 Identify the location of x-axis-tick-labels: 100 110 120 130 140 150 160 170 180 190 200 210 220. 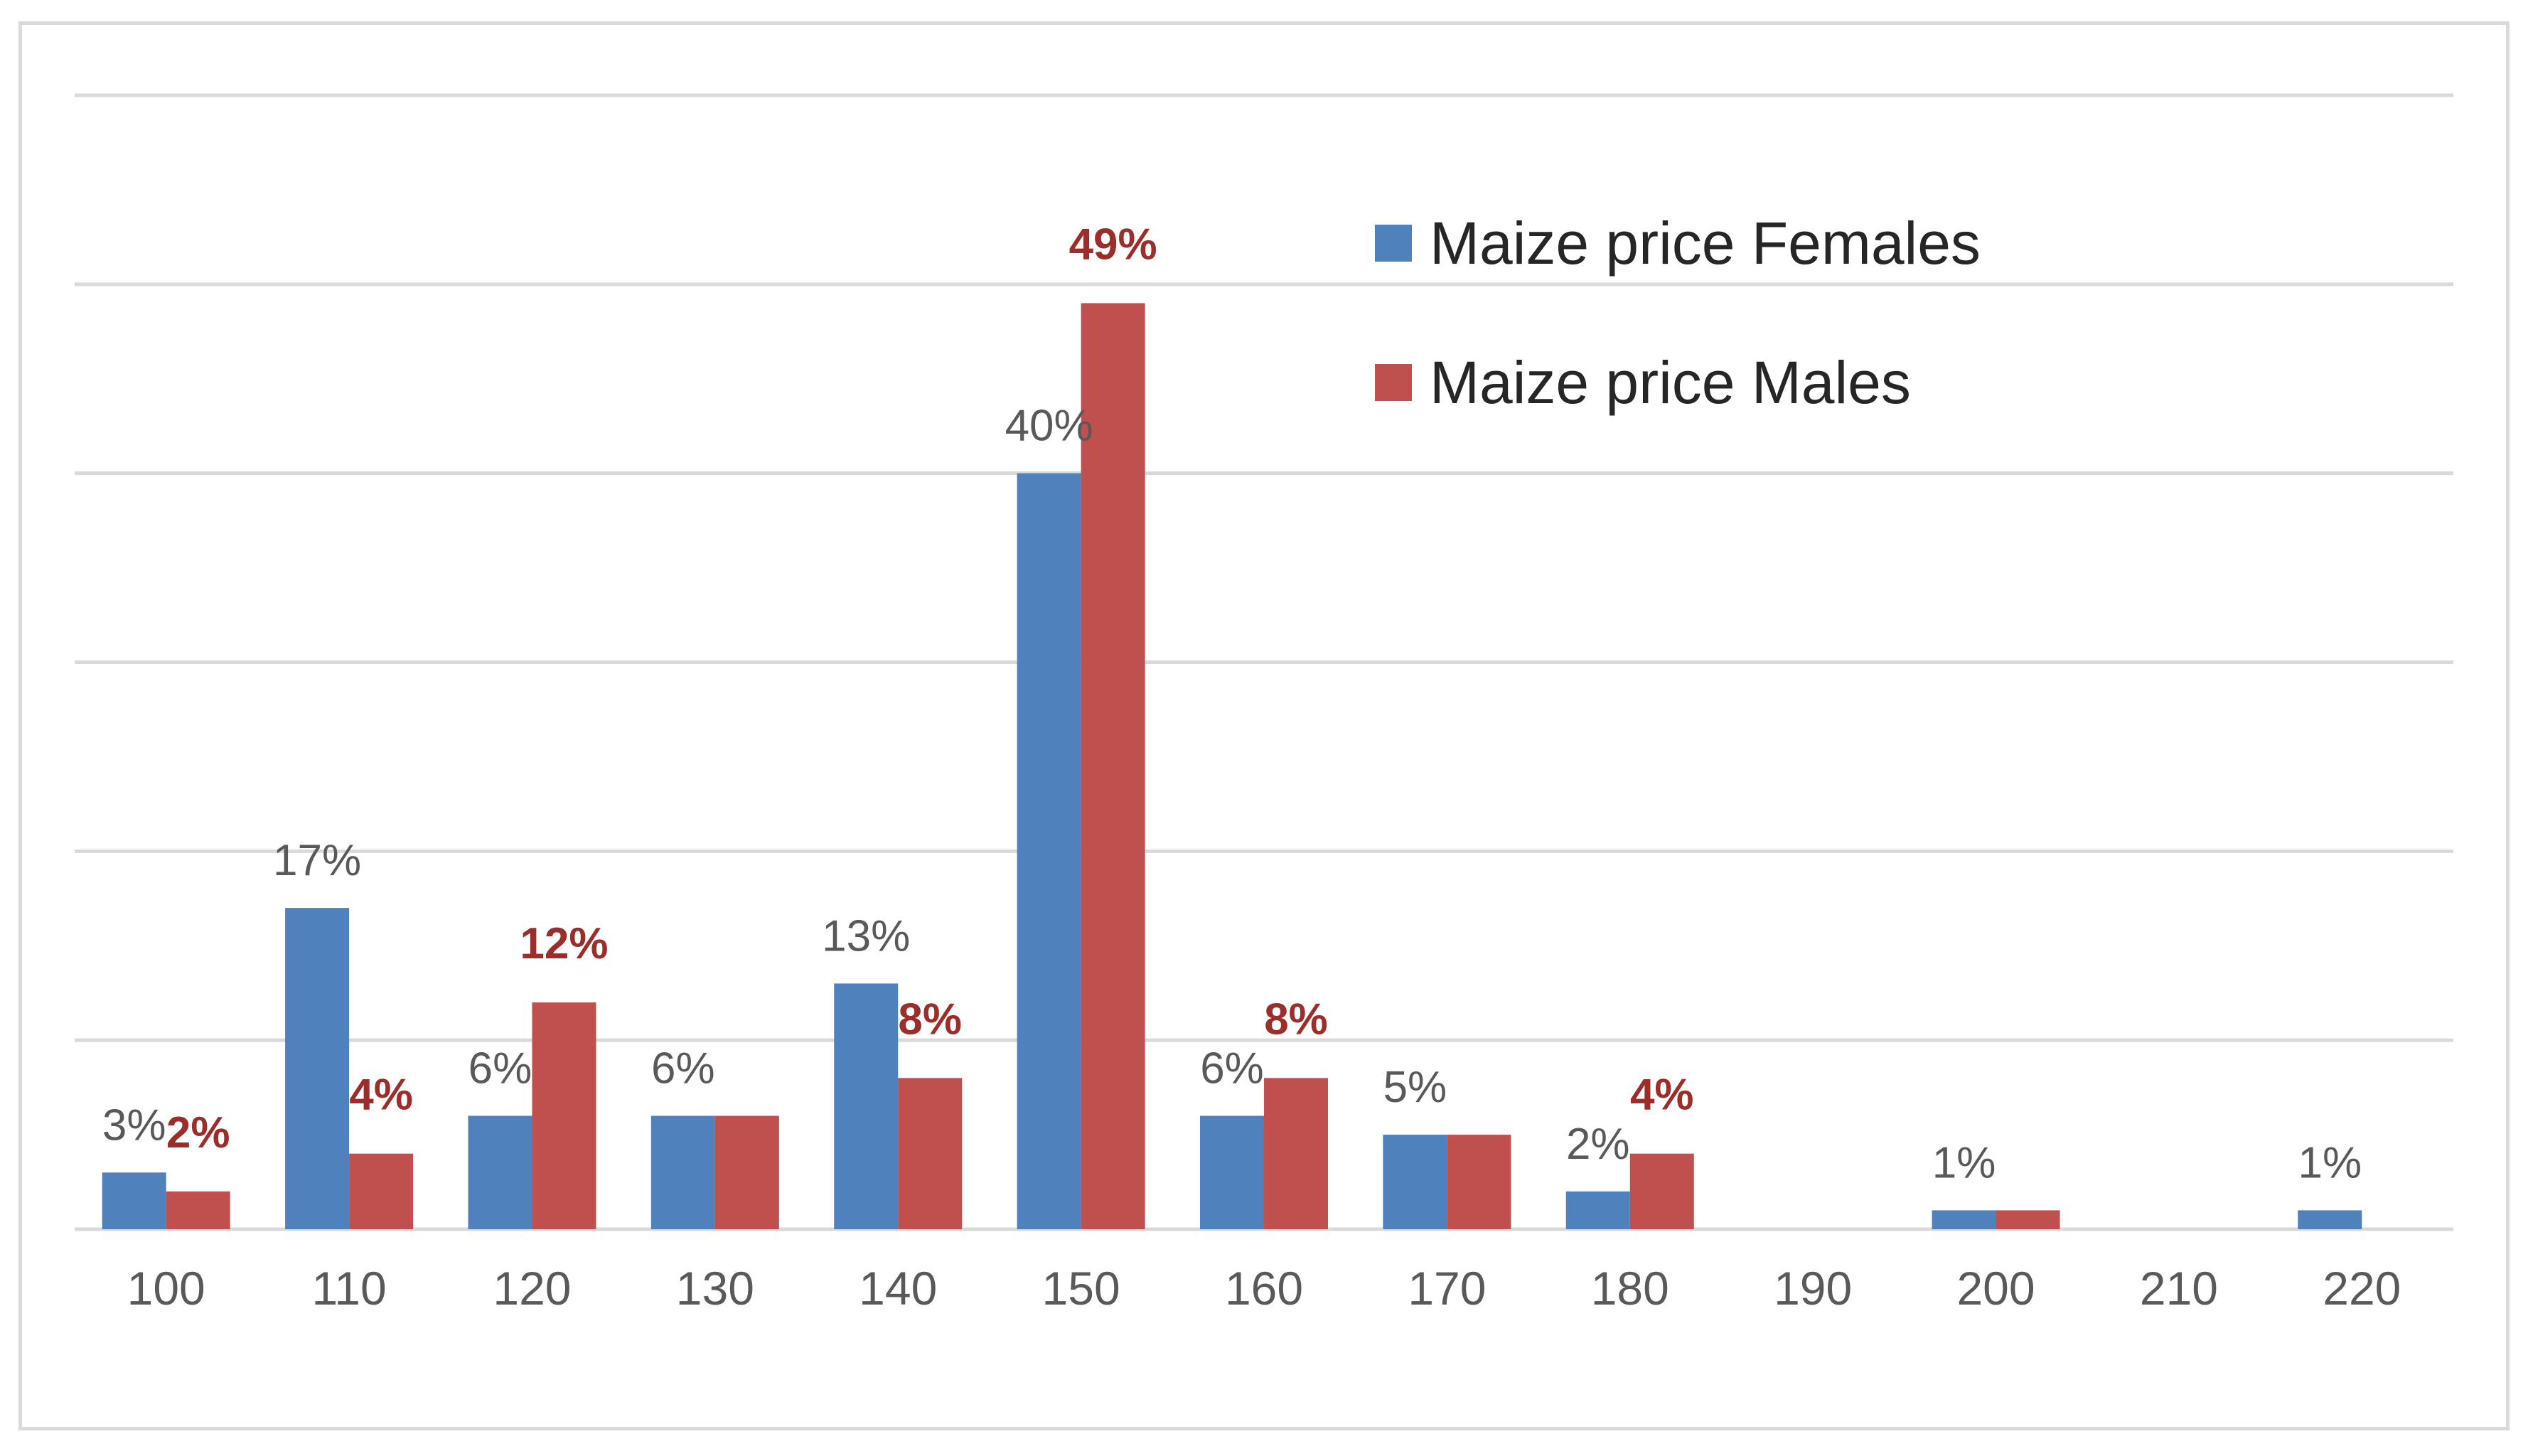
(1264, 1288).